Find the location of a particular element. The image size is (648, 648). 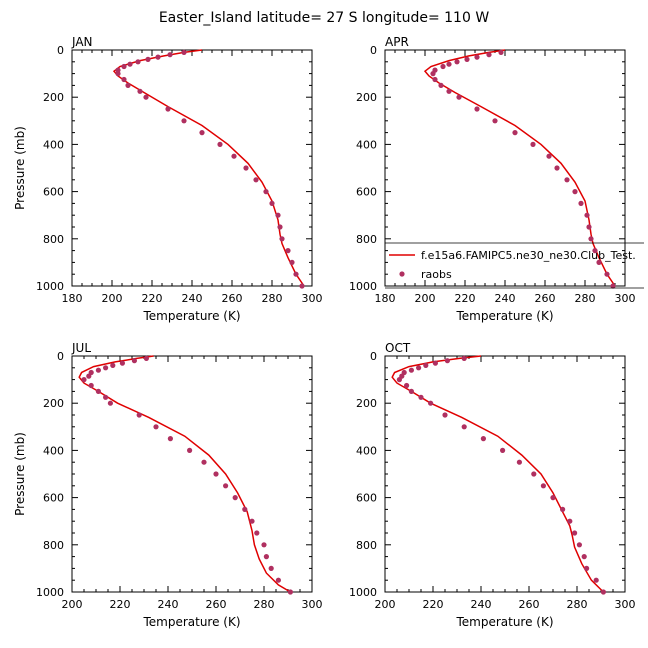

x-axis-title: Temperature (K) is located at coordinates (191, 622).